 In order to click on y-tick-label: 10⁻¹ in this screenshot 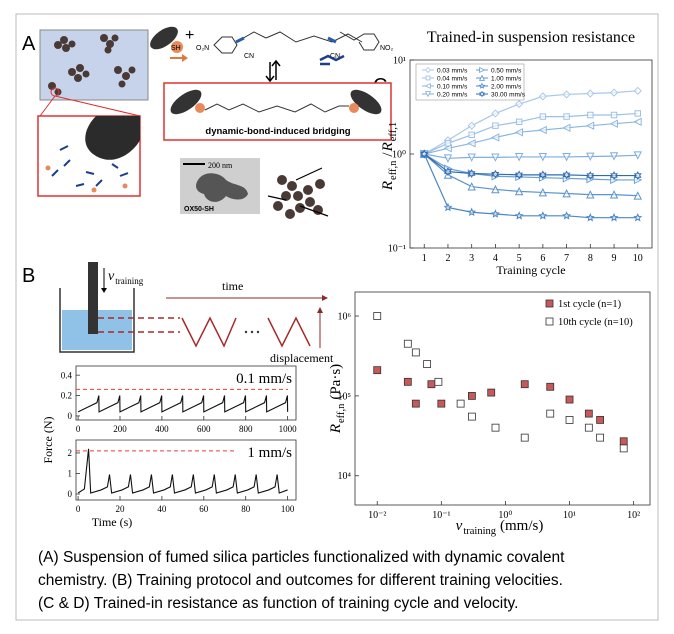, I will do `click(397, 249)`.